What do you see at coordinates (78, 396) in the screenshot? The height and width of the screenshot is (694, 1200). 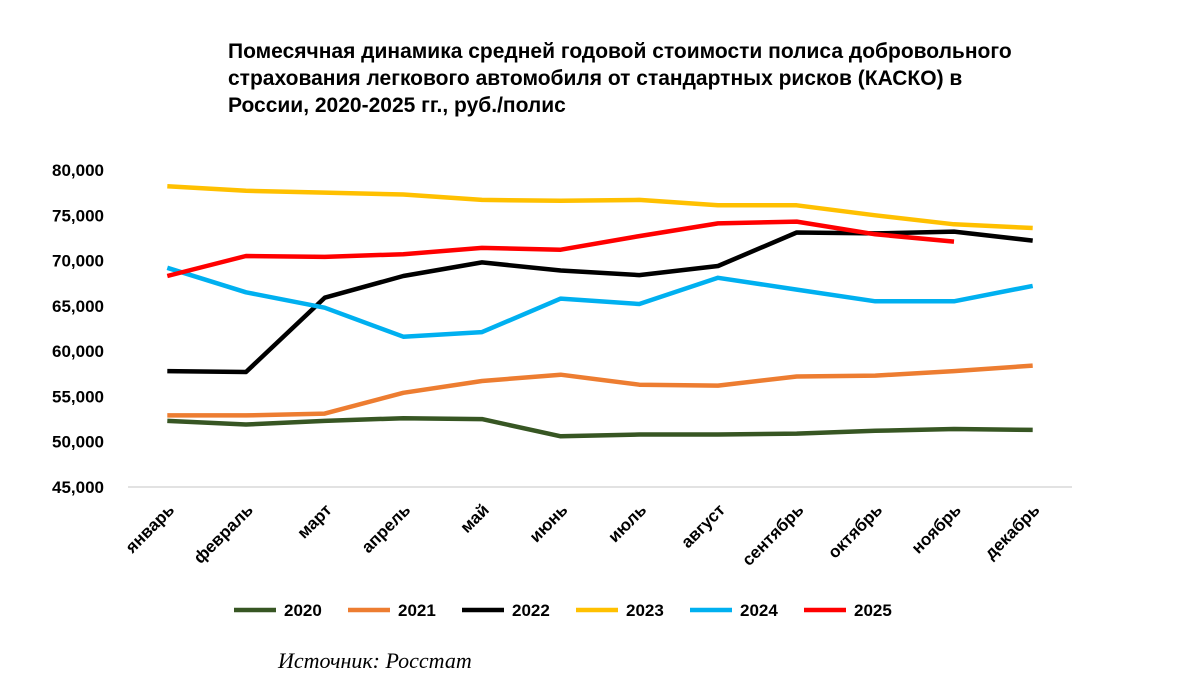 I see `y-tick-label: 55,000` at bounding box center [78, 396].